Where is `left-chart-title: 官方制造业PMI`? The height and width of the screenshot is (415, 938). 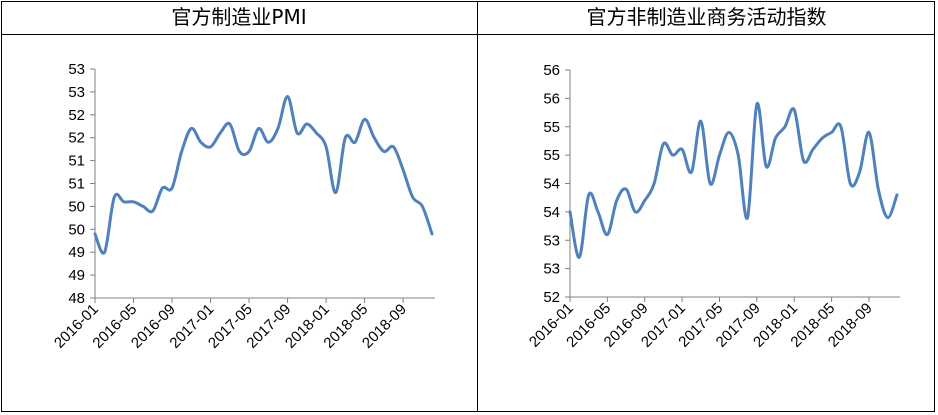
left-chart-title: 官方制造业PMI is located at coordinates (239, 17).